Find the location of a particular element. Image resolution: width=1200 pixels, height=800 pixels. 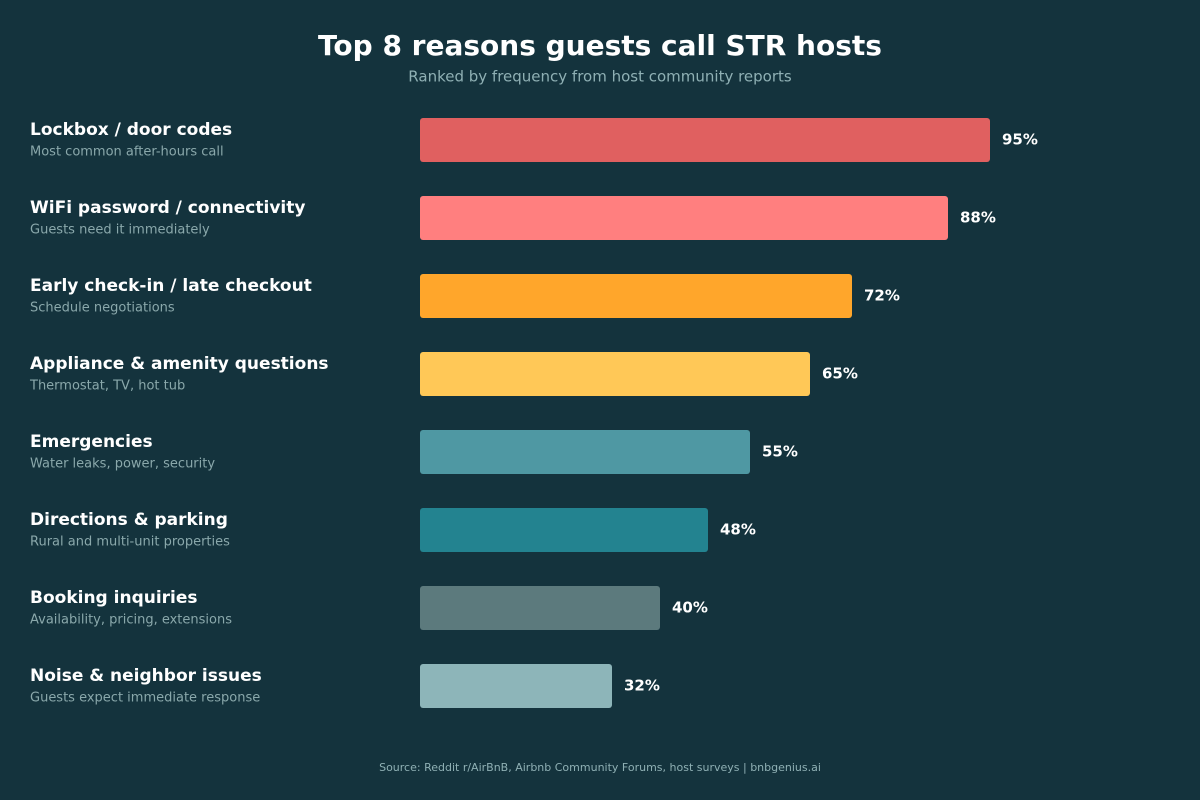

category-description: Water leaks, power, security is located at coordinates (122, 464).